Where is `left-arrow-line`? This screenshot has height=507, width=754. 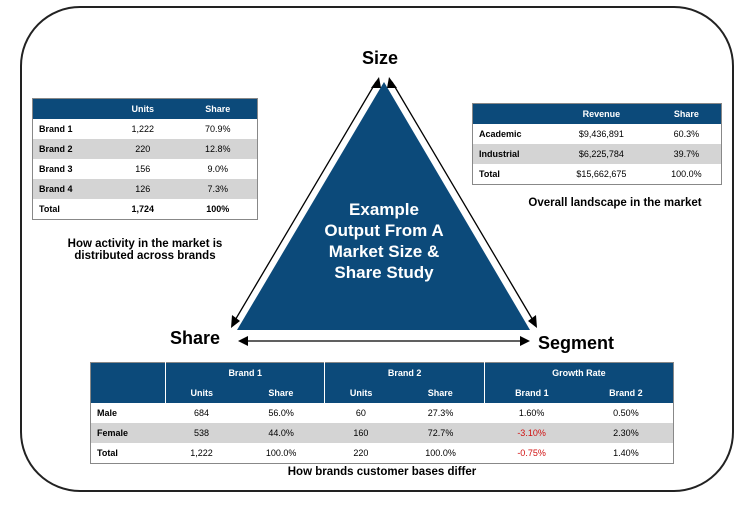 left-arrow-line is located at coordinates (305, 202).